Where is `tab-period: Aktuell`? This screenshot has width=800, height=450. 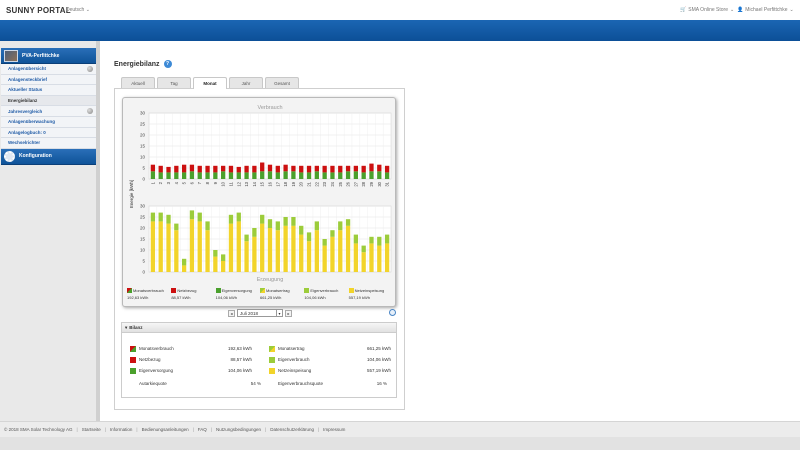
tab-period: Aktuell is located at coordinates (138, 82).